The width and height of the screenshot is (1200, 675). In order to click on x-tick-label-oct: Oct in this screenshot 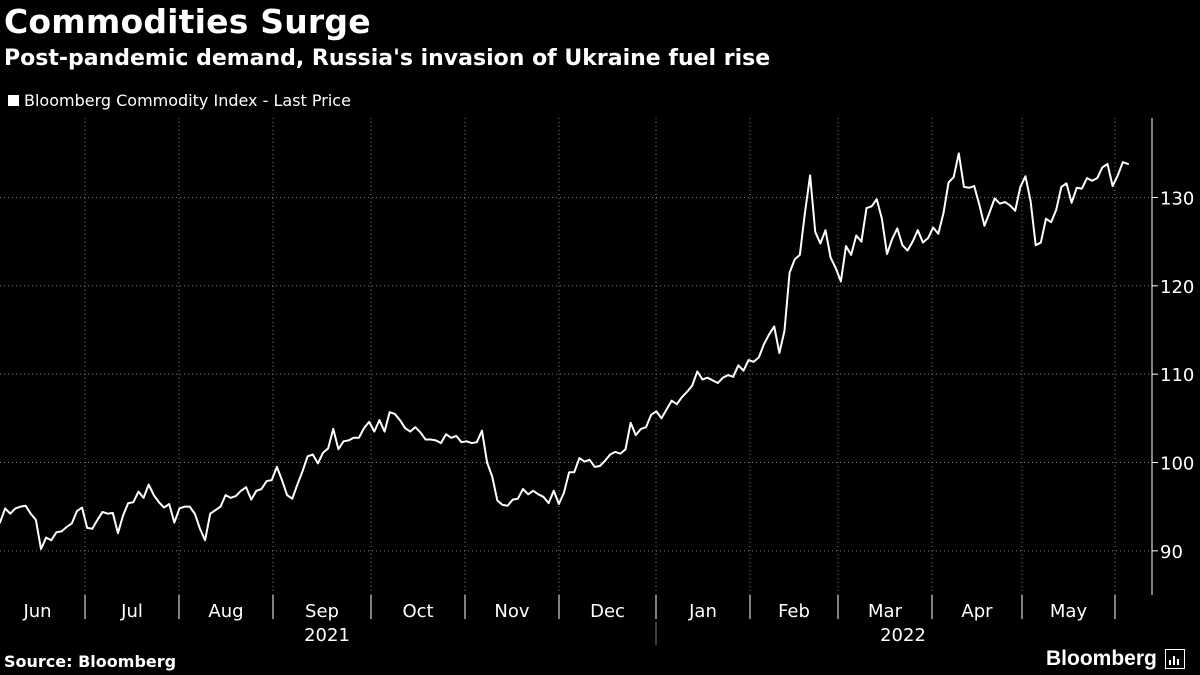, I will do `click(417, 611)`.